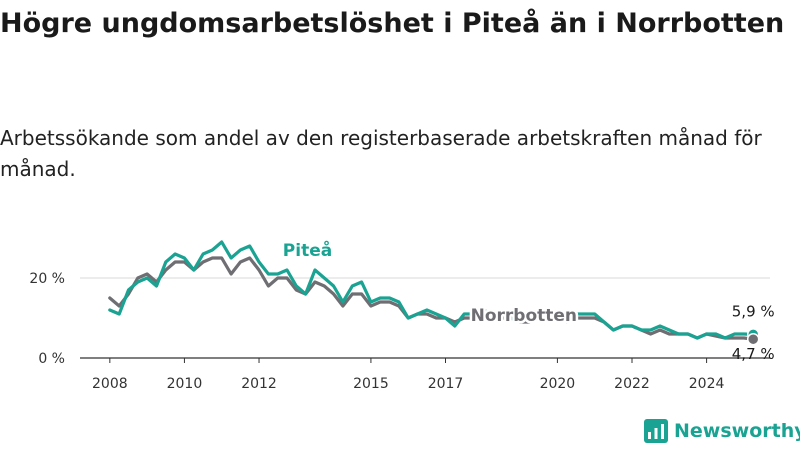 This screenshot has width=800, height=450. What do you see at coordinates (524, 316) in the screenshot?
I see `series-label-norrbotten: Norrbotten` at bounding box center [524, 316].